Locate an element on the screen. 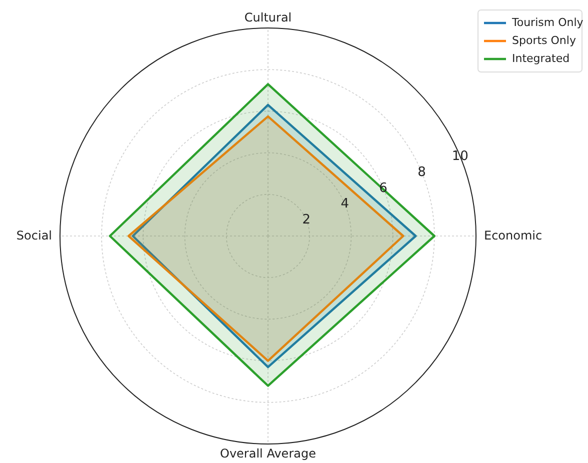 The width and height of the screenshot is (588, 463). y-tick-label: 4 is located at coordinates (345, 204).